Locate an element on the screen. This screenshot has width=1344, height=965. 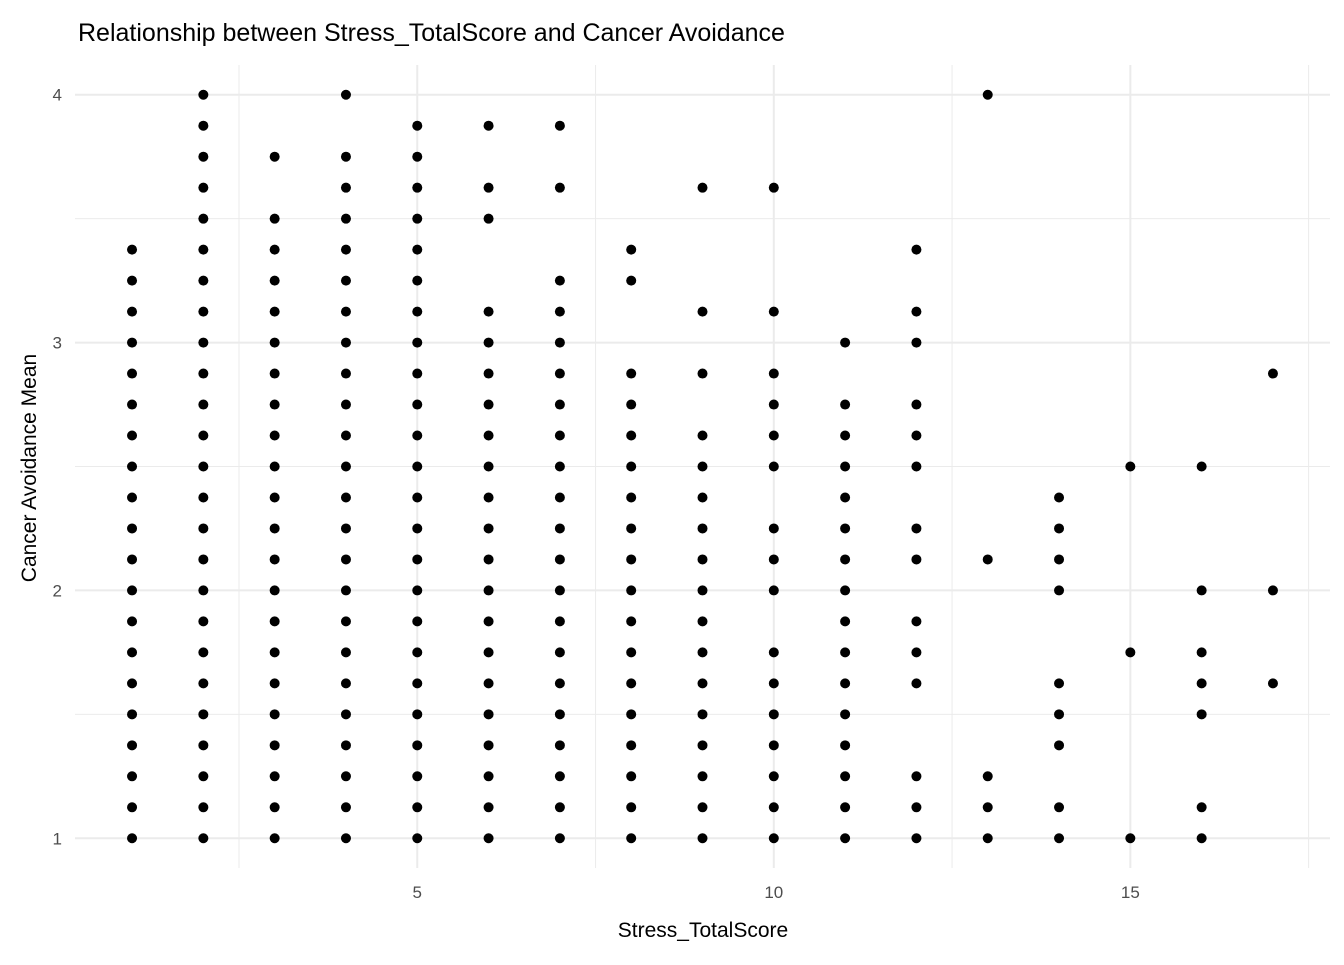
y-tick-label: 2 is located at coordinates (57, 590).